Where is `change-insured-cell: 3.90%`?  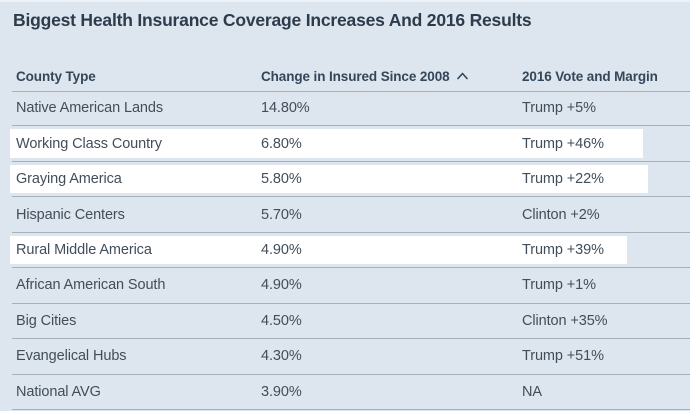
change-insured-cell: 3.90% is located at coordinates (281, 391).